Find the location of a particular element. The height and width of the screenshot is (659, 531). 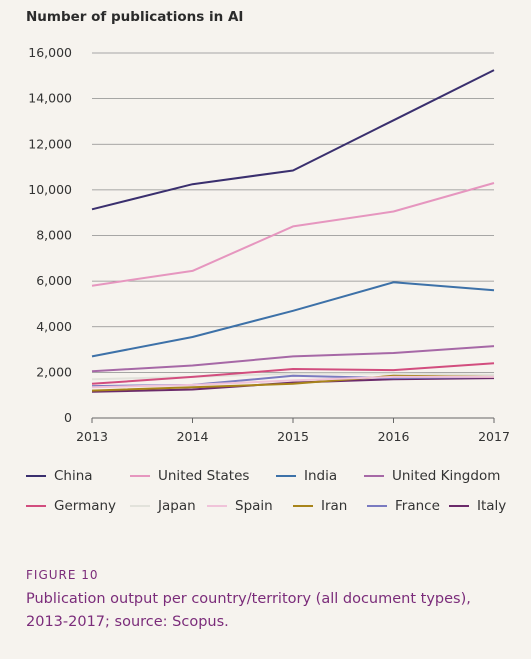

y-tick-label: 14,000 is located at coordinates (50, 98).